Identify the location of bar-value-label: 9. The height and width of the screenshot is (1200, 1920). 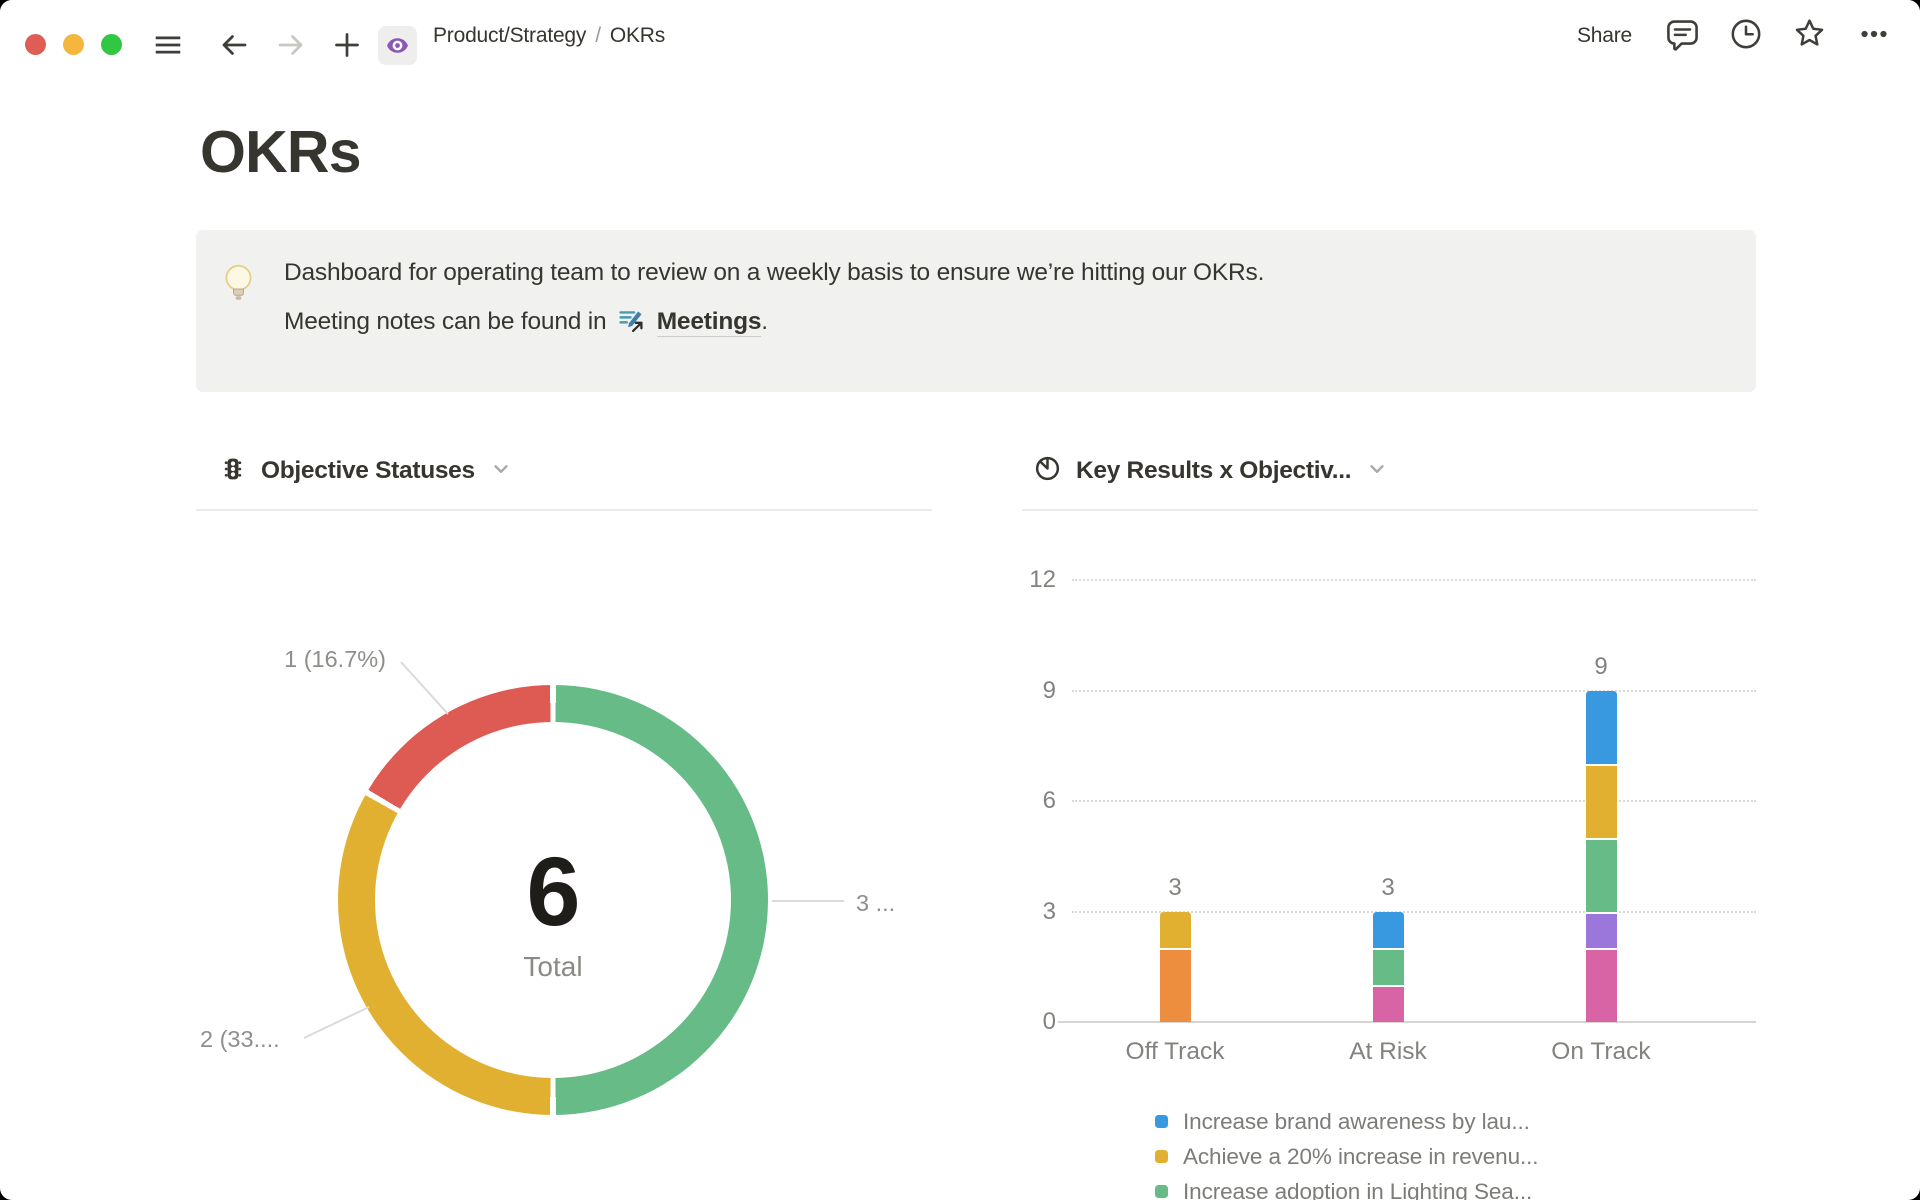
(1601, 666).